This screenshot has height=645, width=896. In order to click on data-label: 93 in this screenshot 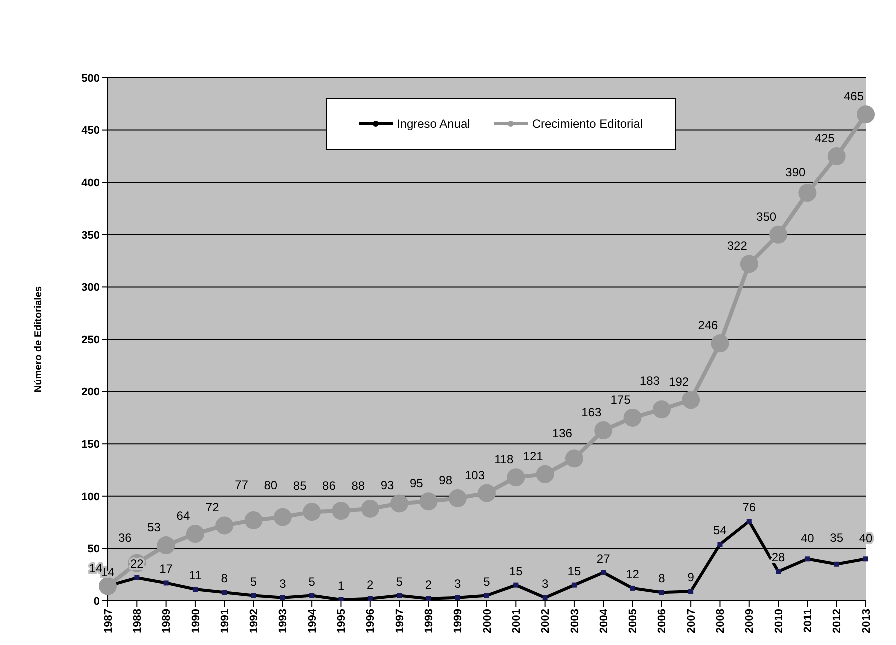, I will do `click(387, 485)`.